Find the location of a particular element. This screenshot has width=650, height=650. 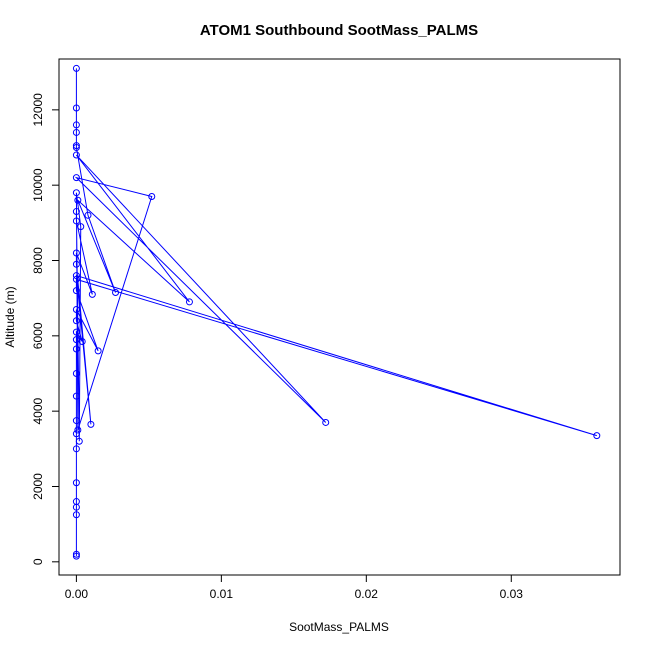

y-tick-label: 10000 is located at coordinates (38, 185).